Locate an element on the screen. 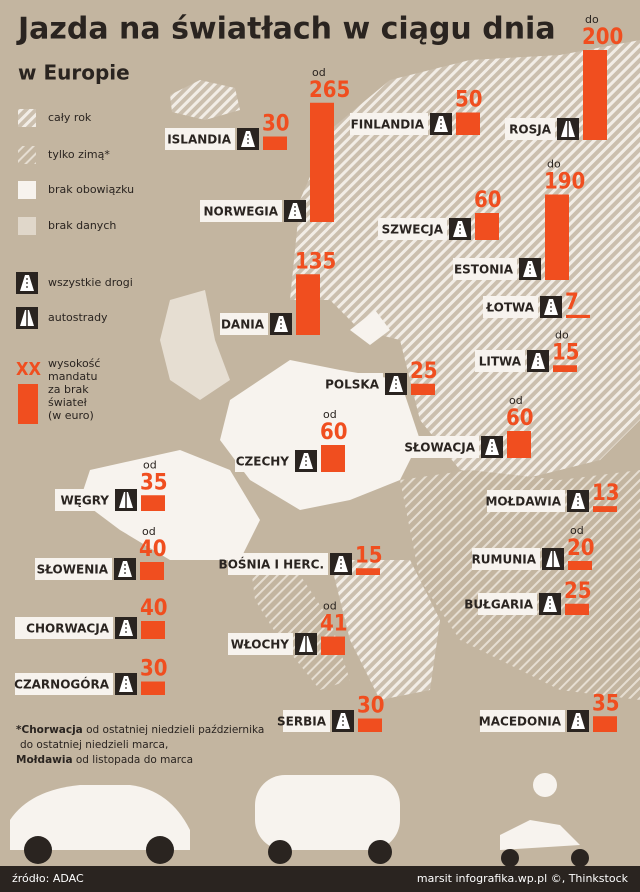 The image size is (640, 892). fine-value: 50 is located at coordinates (469, 100).